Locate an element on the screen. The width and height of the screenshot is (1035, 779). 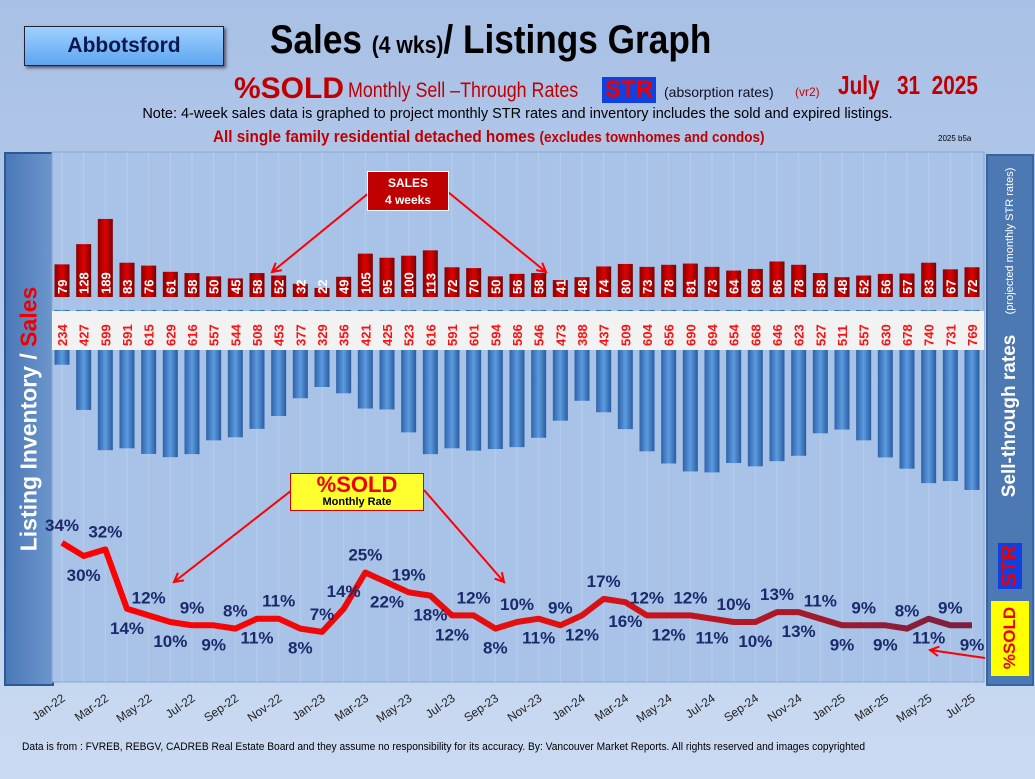
pct-sold-line is located at coordinates (516, 587).